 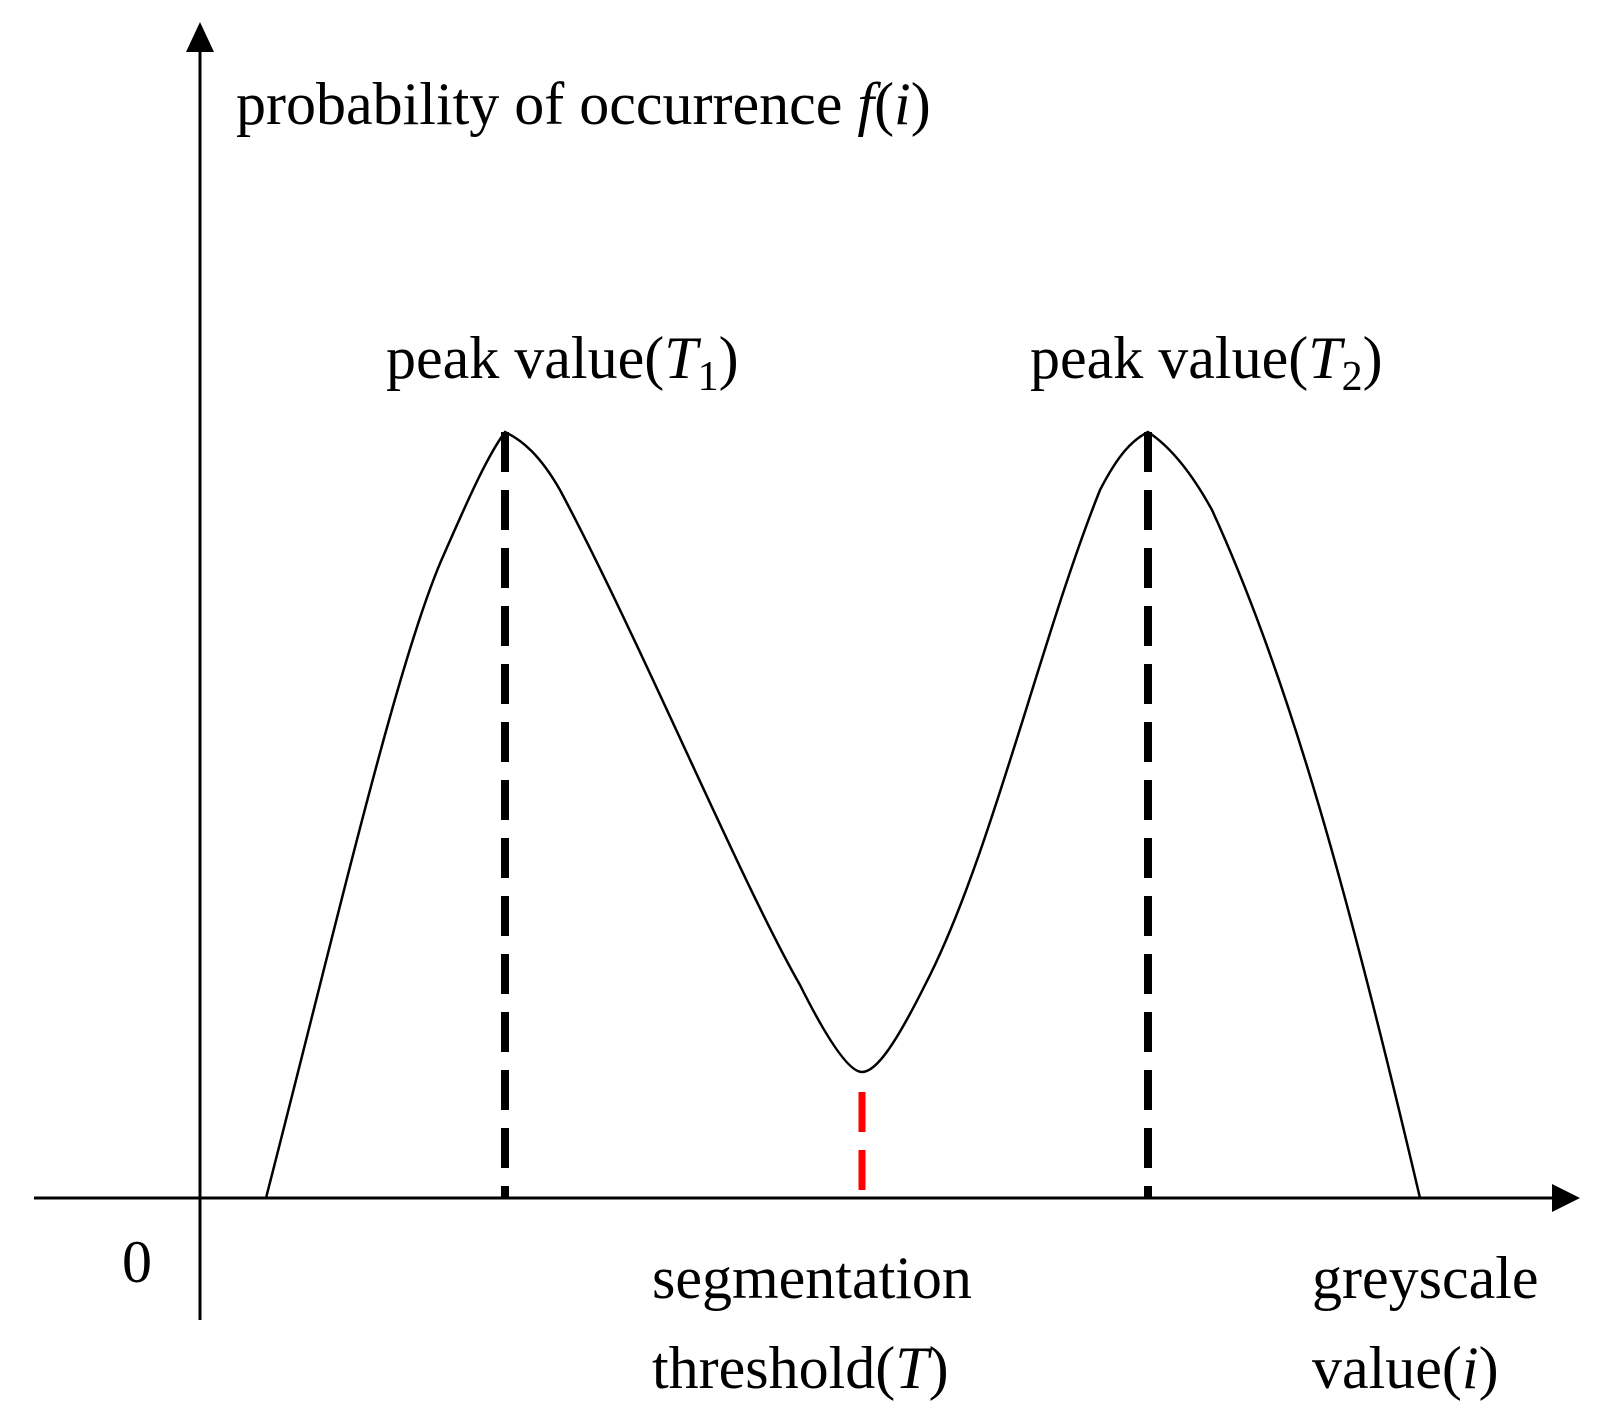 I want to click on x-axis-label-line2: value(i), so click(x=1405, y=1368).